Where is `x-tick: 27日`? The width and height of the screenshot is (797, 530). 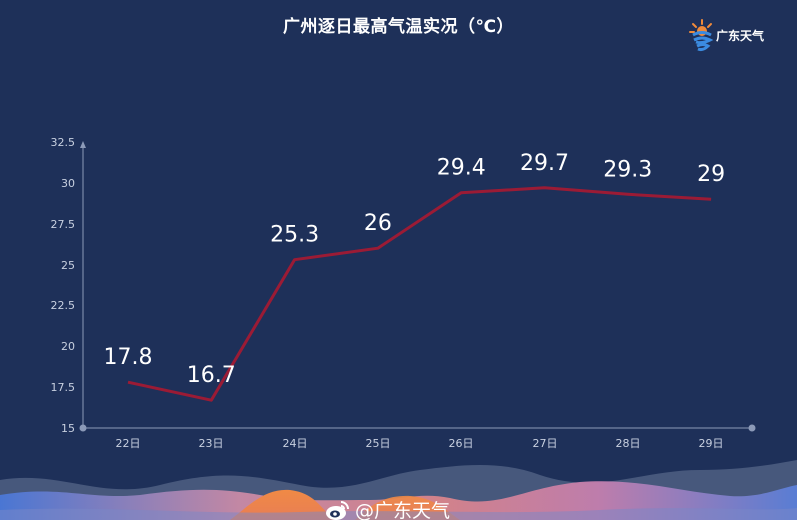
x-tick: 27日 is located at coordinates (545, 443).